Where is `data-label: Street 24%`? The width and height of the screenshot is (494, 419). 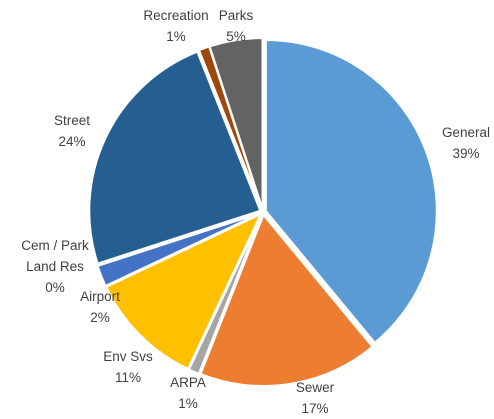 data-label: Street 24% is located at coordinates (72, 131).